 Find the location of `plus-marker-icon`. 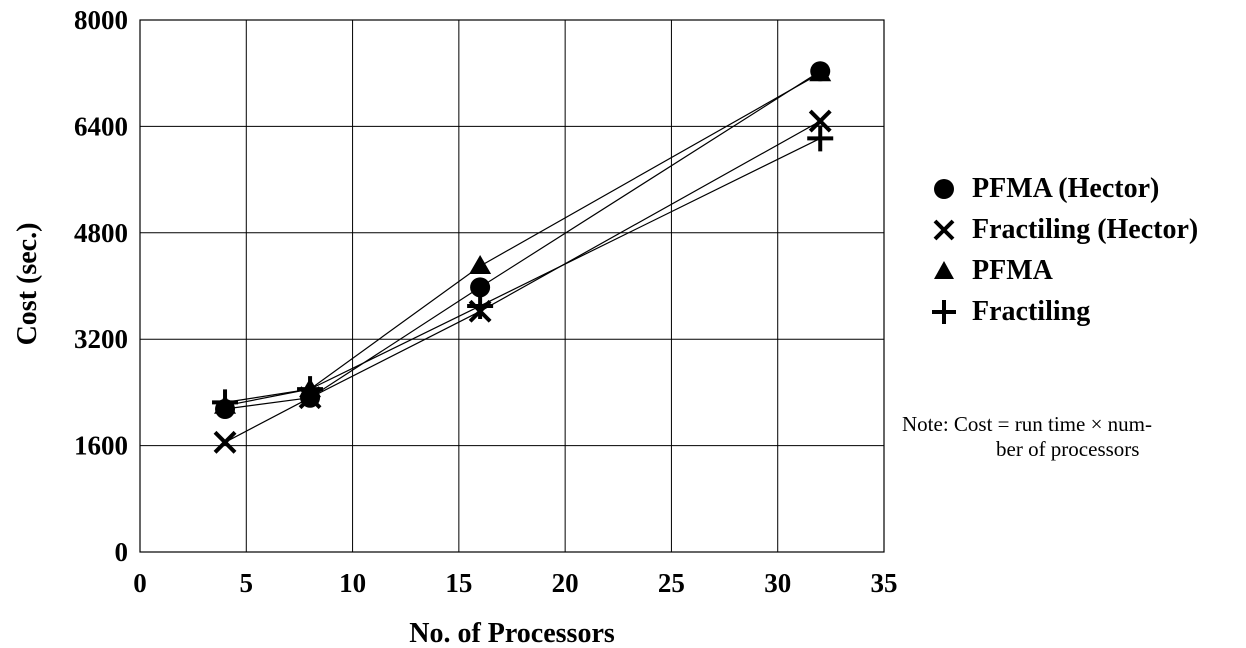

plus-marker-icon is located at coordinates (944, 311).